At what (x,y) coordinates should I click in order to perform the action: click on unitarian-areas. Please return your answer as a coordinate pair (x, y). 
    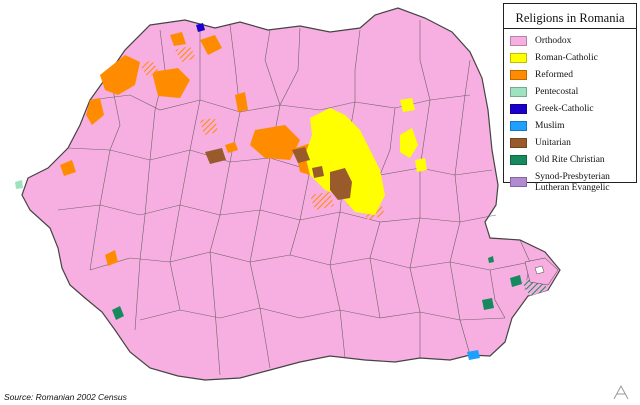
    Looking at the image, I should click on (278, 173).